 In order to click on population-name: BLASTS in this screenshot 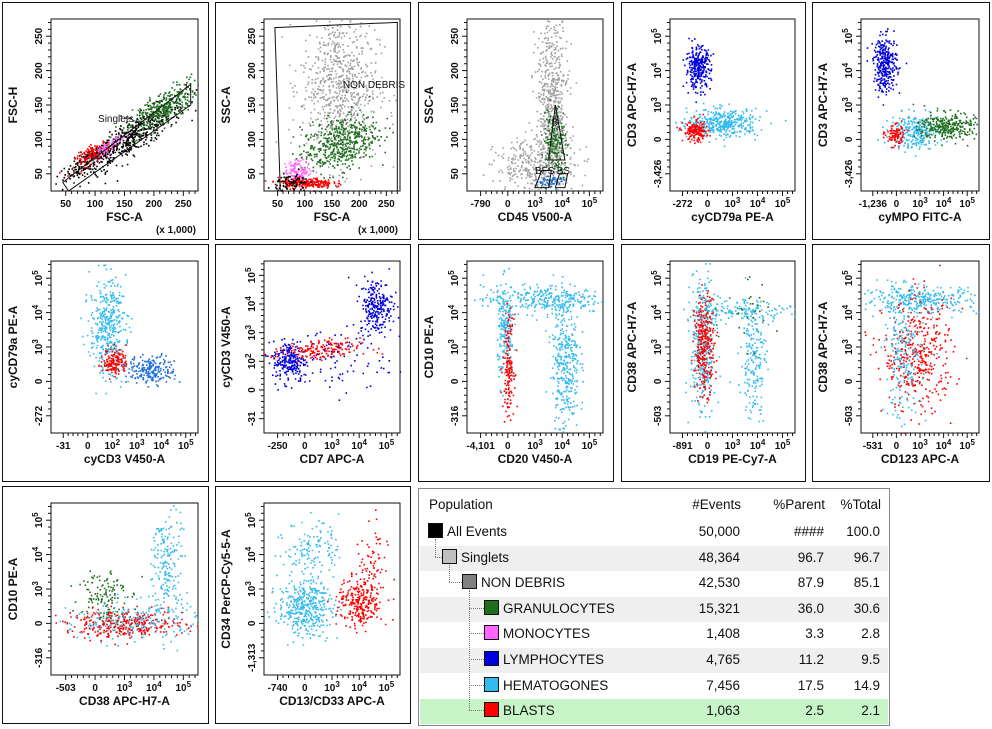, I will do `click(529, 711)`.